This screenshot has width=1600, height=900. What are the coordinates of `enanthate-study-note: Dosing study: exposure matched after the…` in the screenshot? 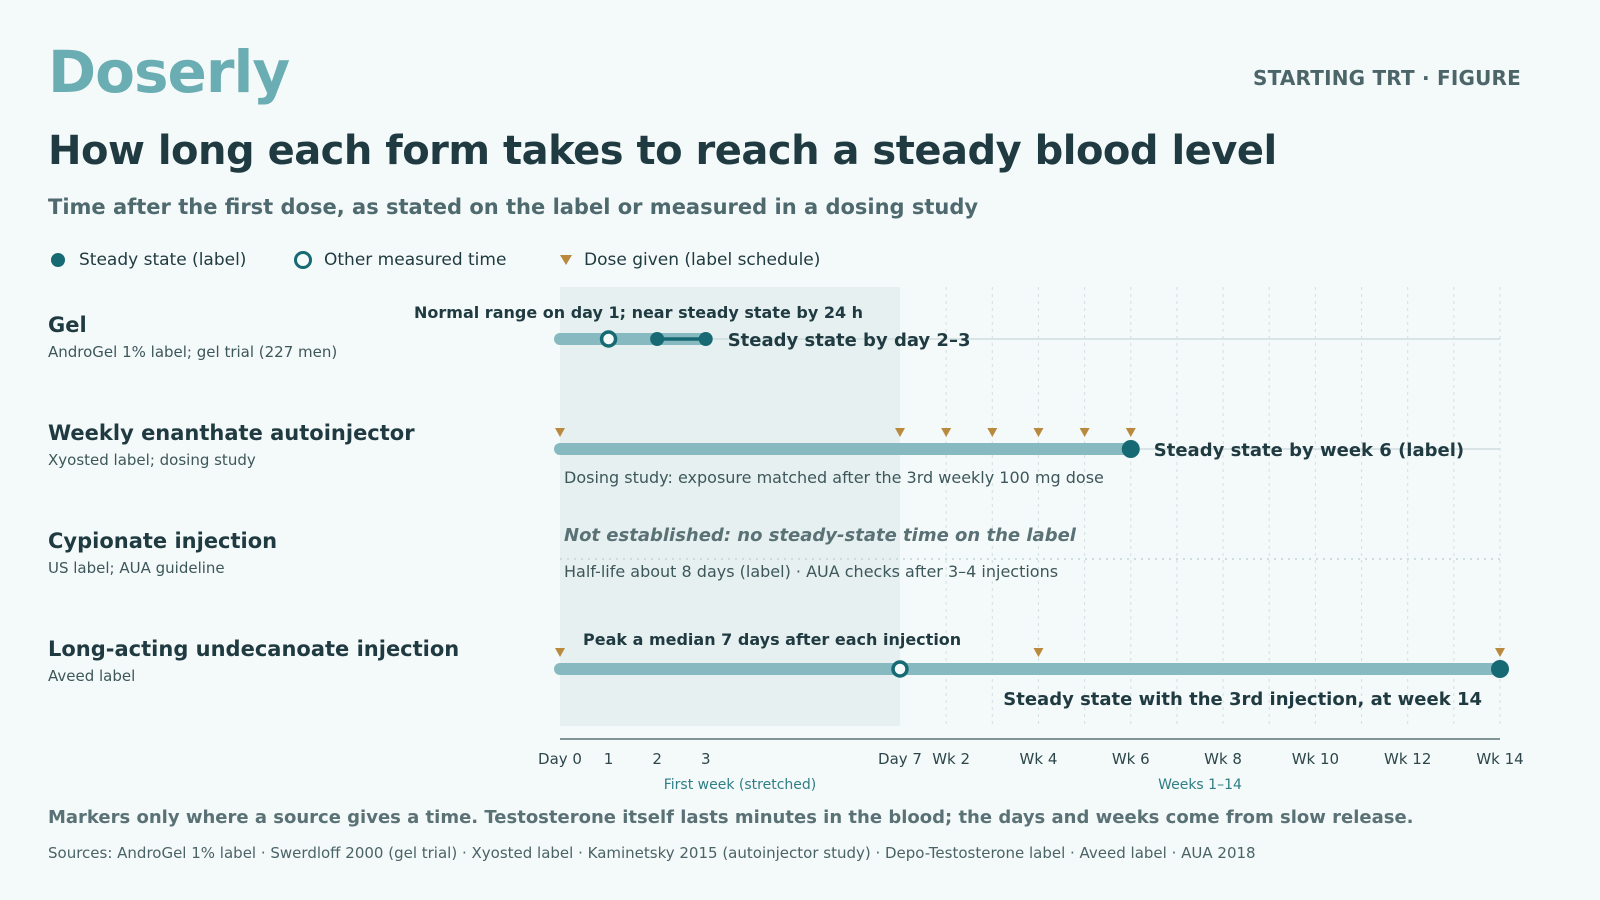 It's located at (834, 477).